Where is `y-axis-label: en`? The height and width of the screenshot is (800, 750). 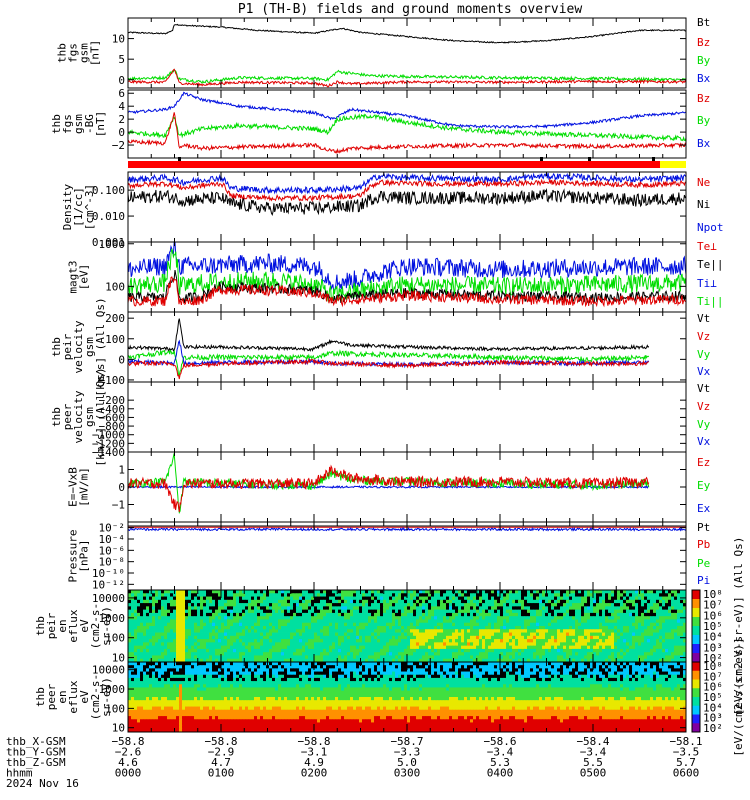 y-axis-label: en is located at coordinates (62, 625).